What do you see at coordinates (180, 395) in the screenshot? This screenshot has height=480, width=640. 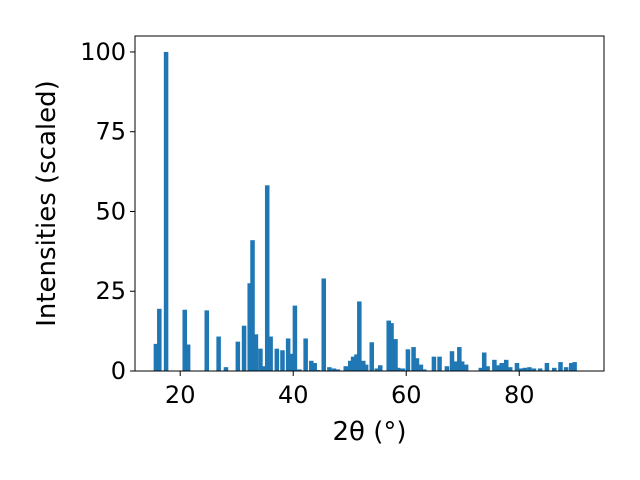 I see `x-tick-label: 20` at bounding box center [180, 395].